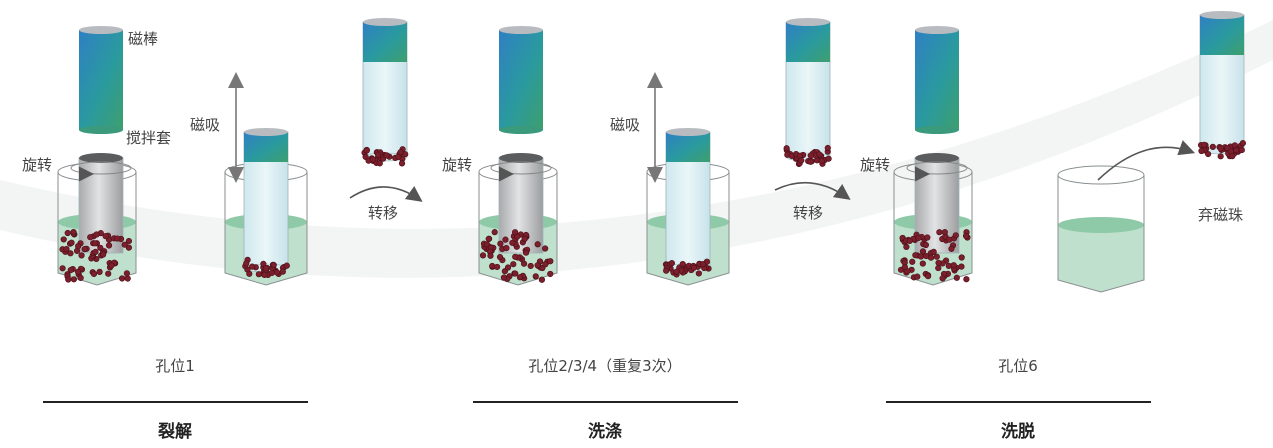 This screenshot has width=1273, height=448. Describe the element at coordinates (1018, 432) in the screenshot. I see `step-title: 洗脱` at that location.